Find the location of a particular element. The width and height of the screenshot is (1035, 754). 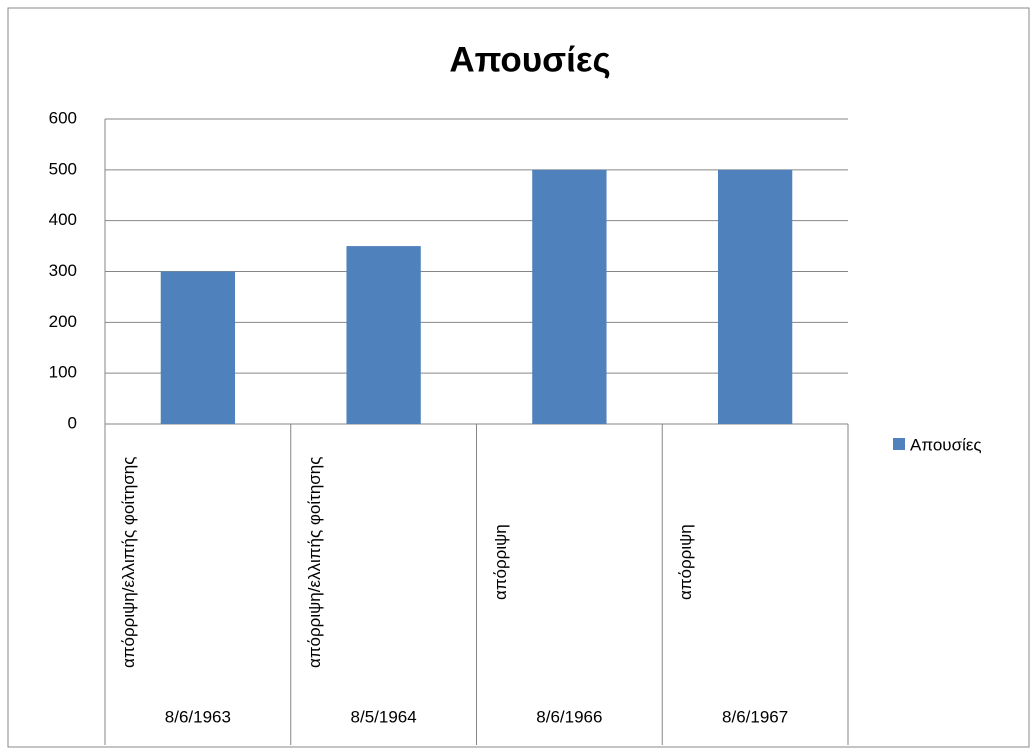

y-tick-label: 300 is located at coordinates (63, 270).